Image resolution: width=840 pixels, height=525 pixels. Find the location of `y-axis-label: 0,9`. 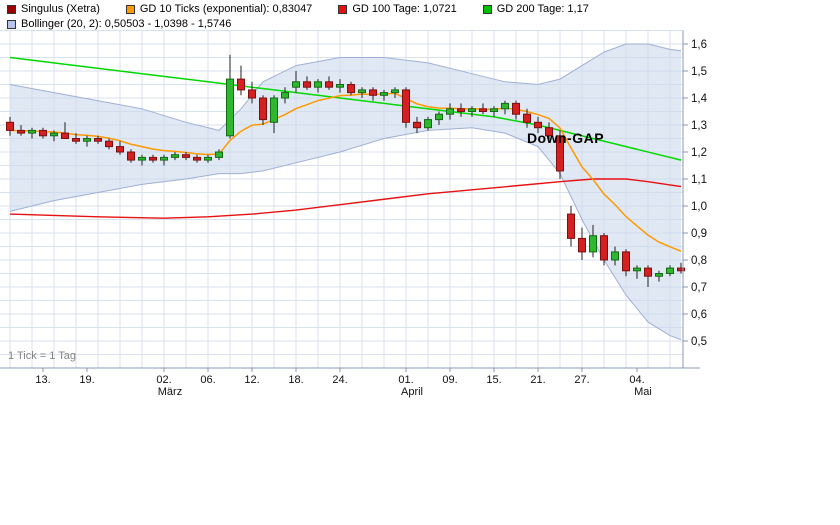

y-axis-label: 0,9 is located at coordinates (699, 234).